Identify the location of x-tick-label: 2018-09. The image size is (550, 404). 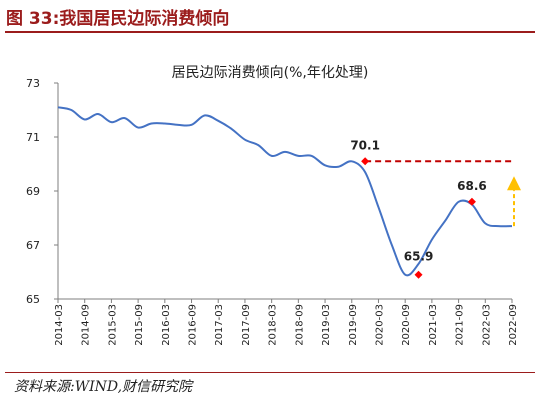
(299, 325).